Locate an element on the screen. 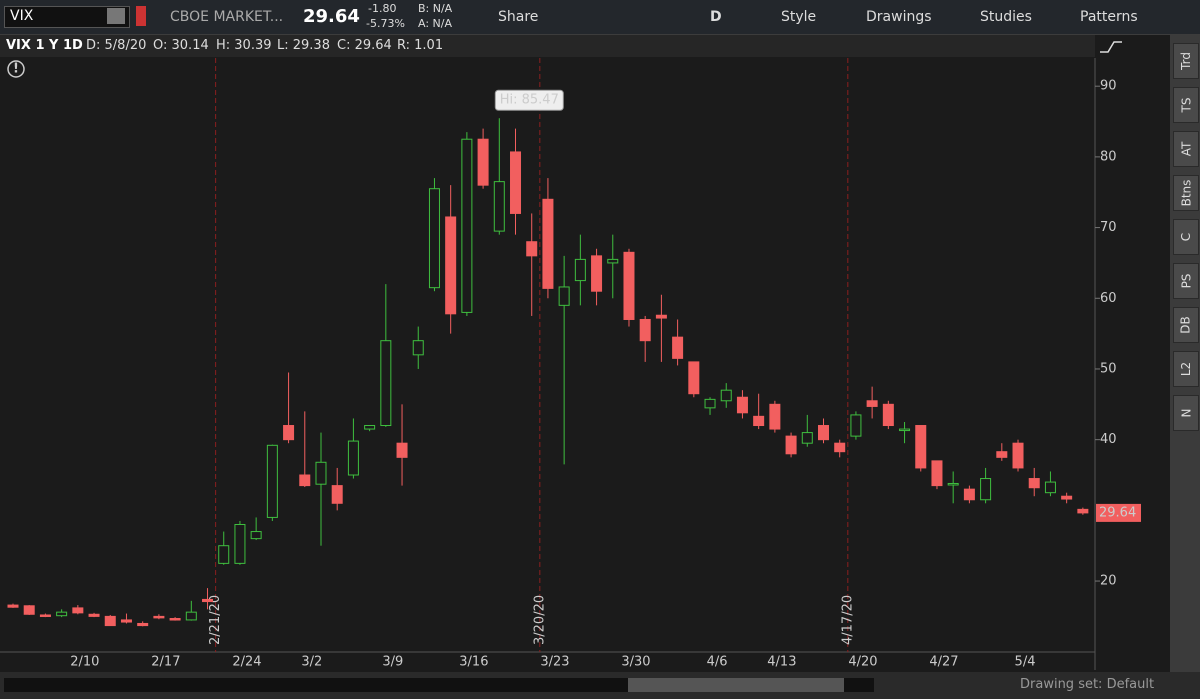 This screenshot has width=1200, height=699. side-tab-label: C is located at coordinates (1185, 237).